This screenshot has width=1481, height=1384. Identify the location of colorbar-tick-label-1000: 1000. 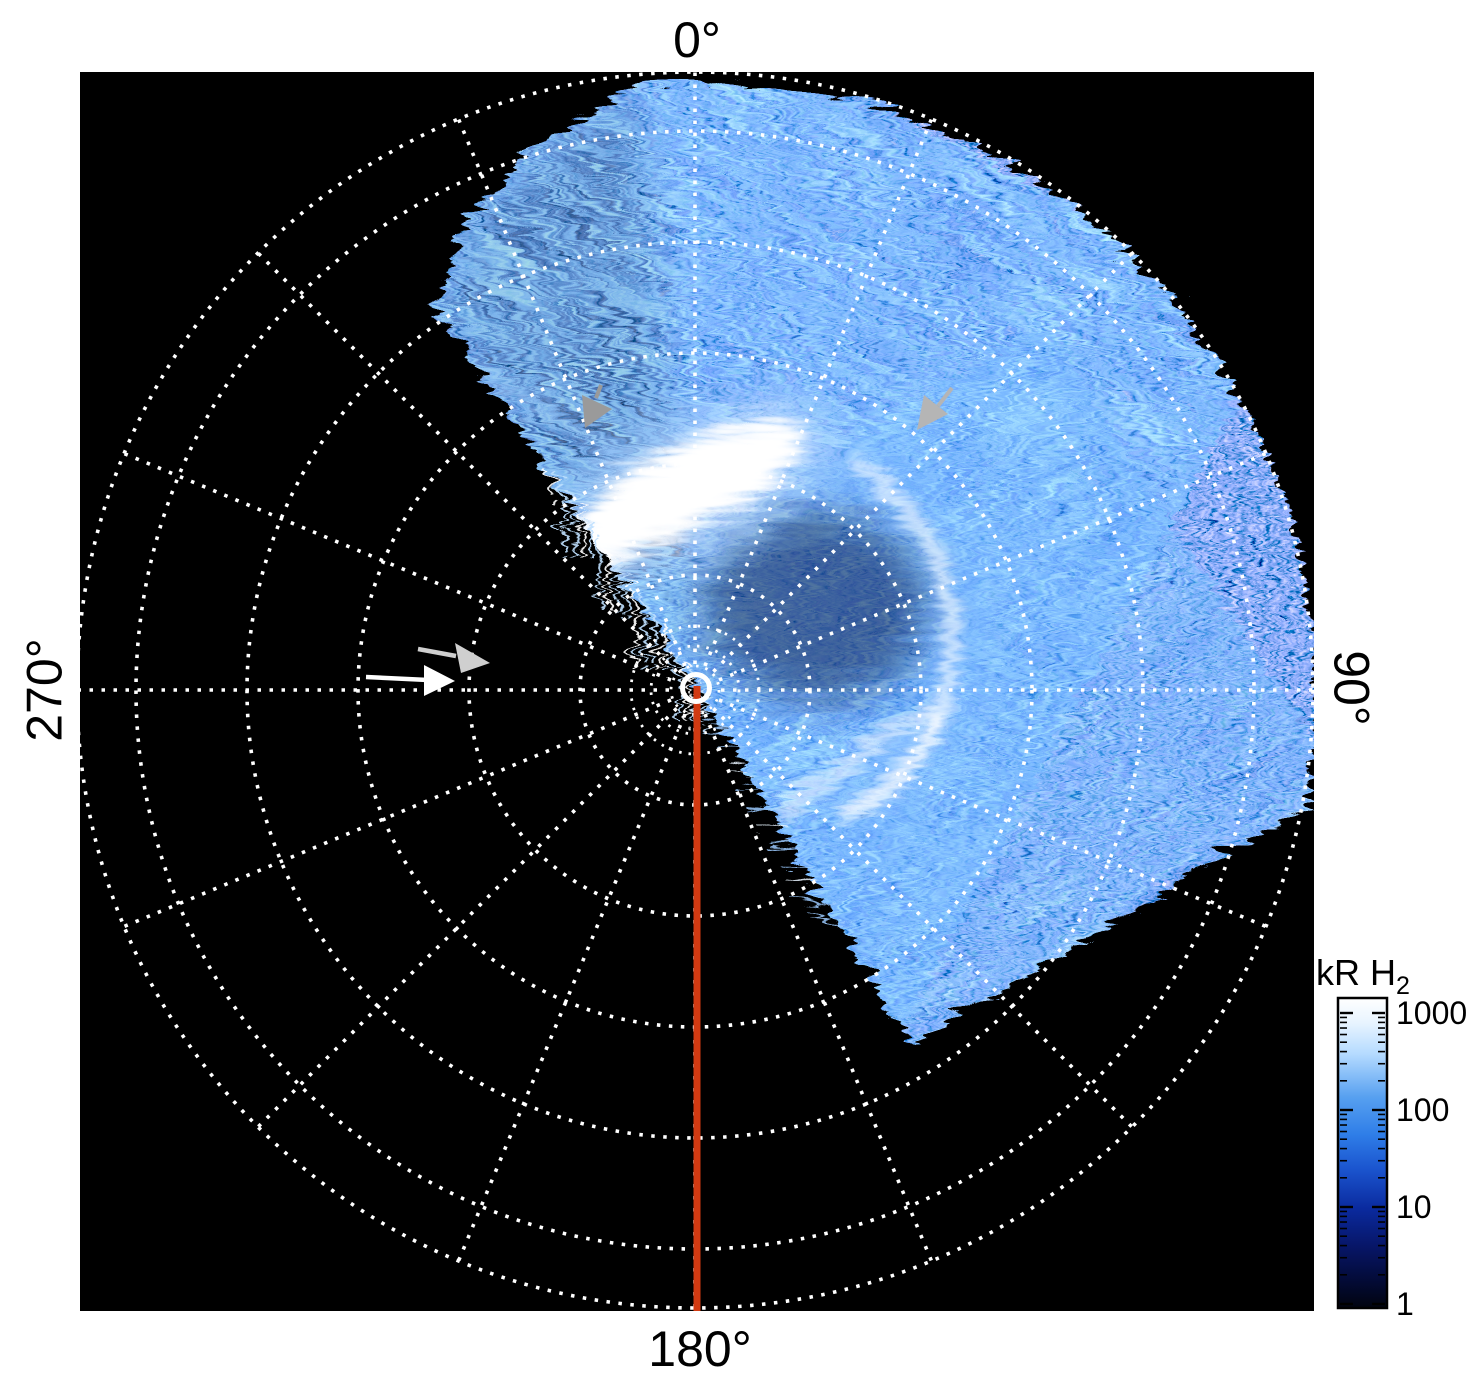
(1431, 1013).